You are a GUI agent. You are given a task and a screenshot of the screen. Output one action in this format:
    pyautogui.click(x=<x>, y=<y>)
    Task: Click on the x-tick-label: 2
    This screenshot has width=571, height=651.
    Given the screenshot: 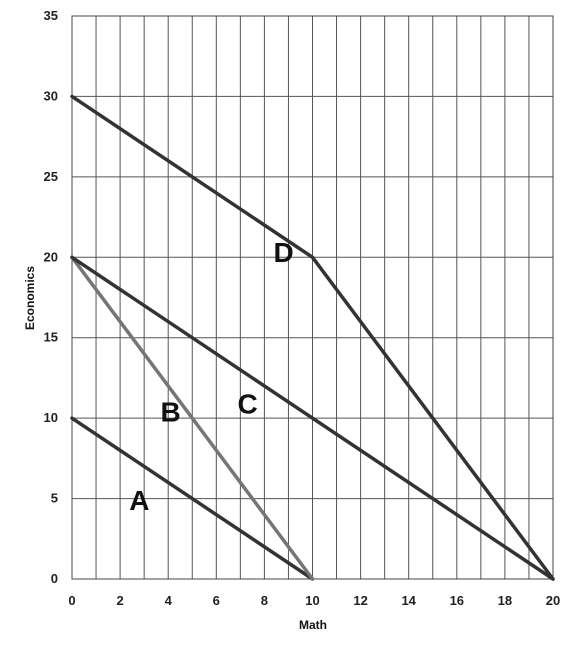 What is the action you would take?
    pyautogui.click(x=119, y=600)
    